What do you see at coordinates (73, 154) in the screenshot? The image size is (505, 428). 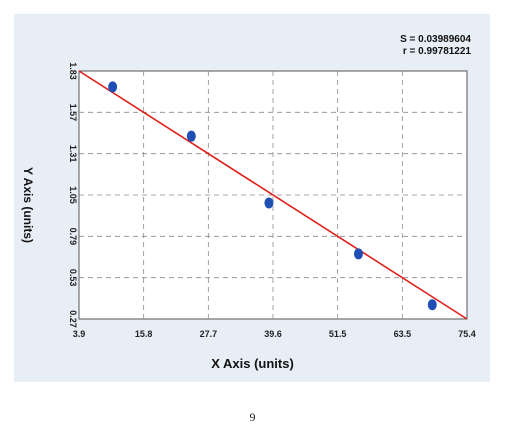 I see `y-tick-label: 1.31` at bounding box center [73, 154].